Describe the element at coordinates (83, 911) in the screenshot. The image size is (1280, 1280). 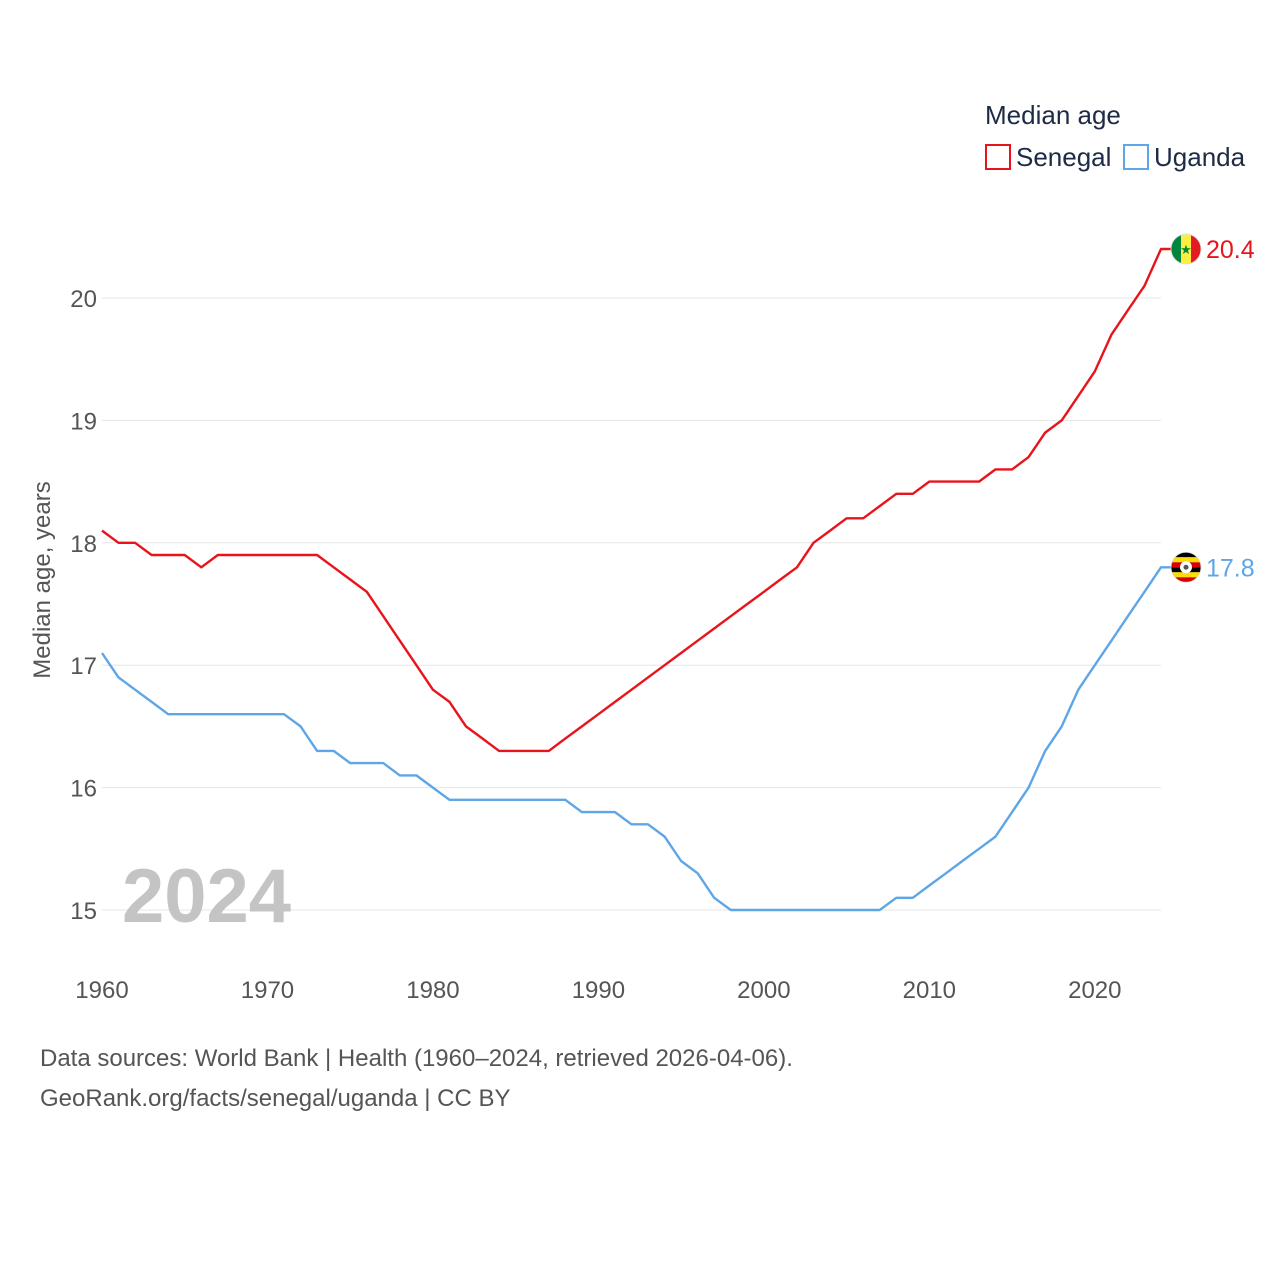
I see `y-tick-label: 15` at that location.